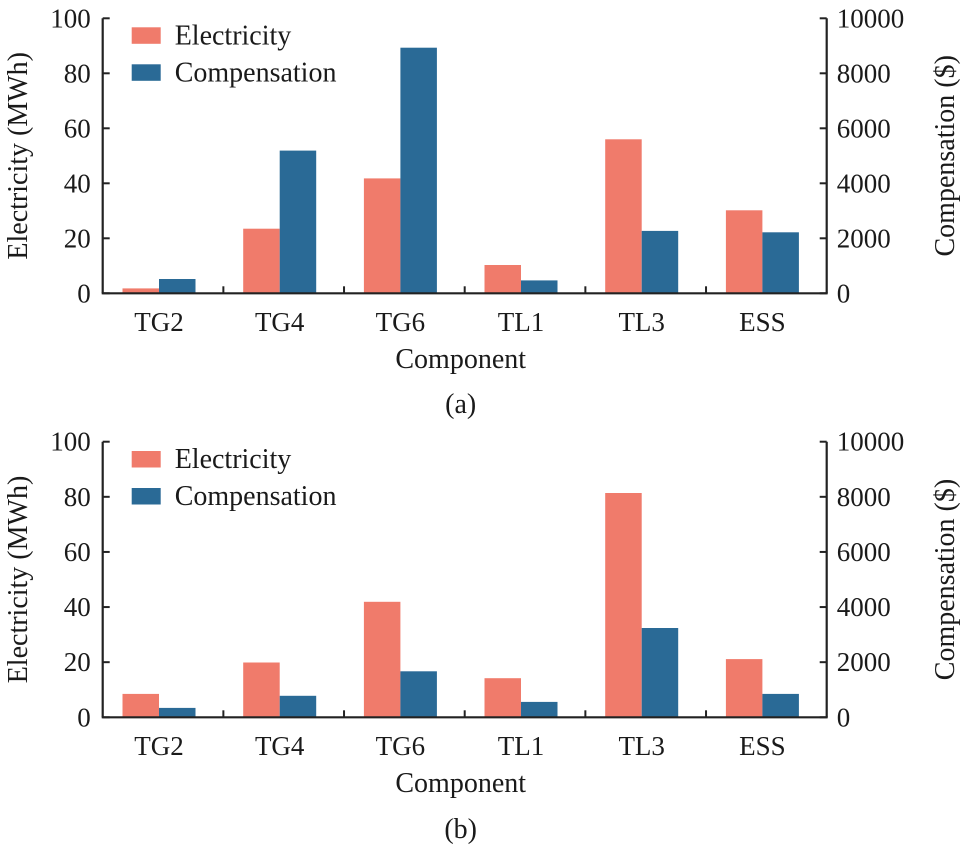  I want to click on panel-label: (b), so click(460, 829).